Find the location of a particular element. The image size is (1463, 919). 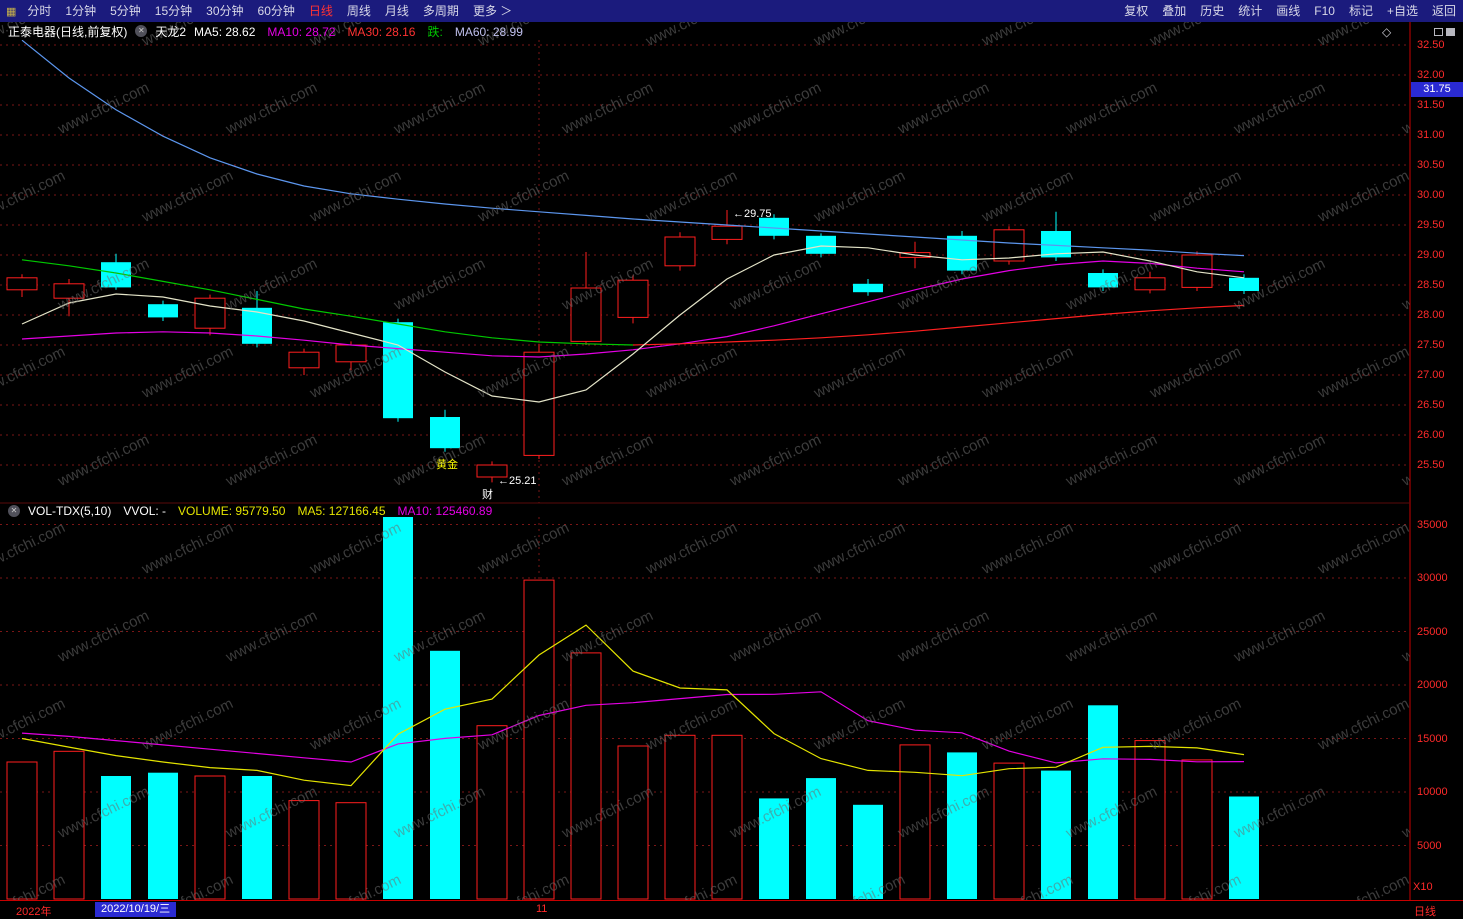

volume-label: VOLUME: 95779.50 is located at coordinates (232, 511).